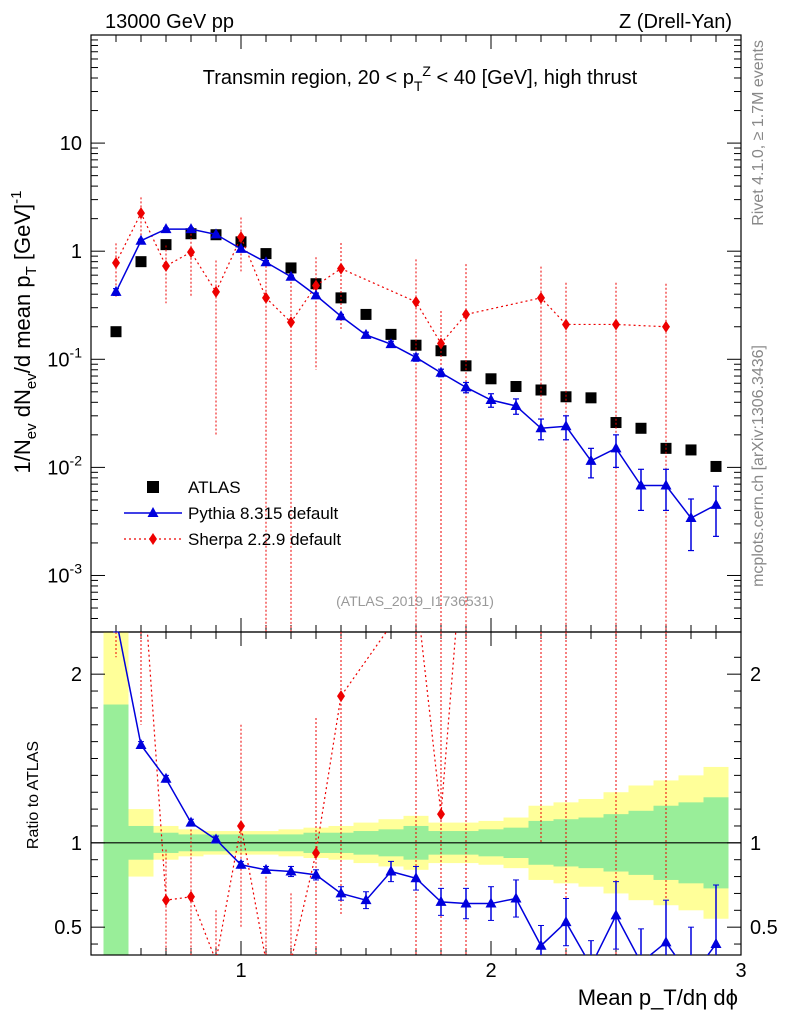 This screenshot has width=786, height=1024. I want to click on x-tick-label: 2, so click(490, 971).